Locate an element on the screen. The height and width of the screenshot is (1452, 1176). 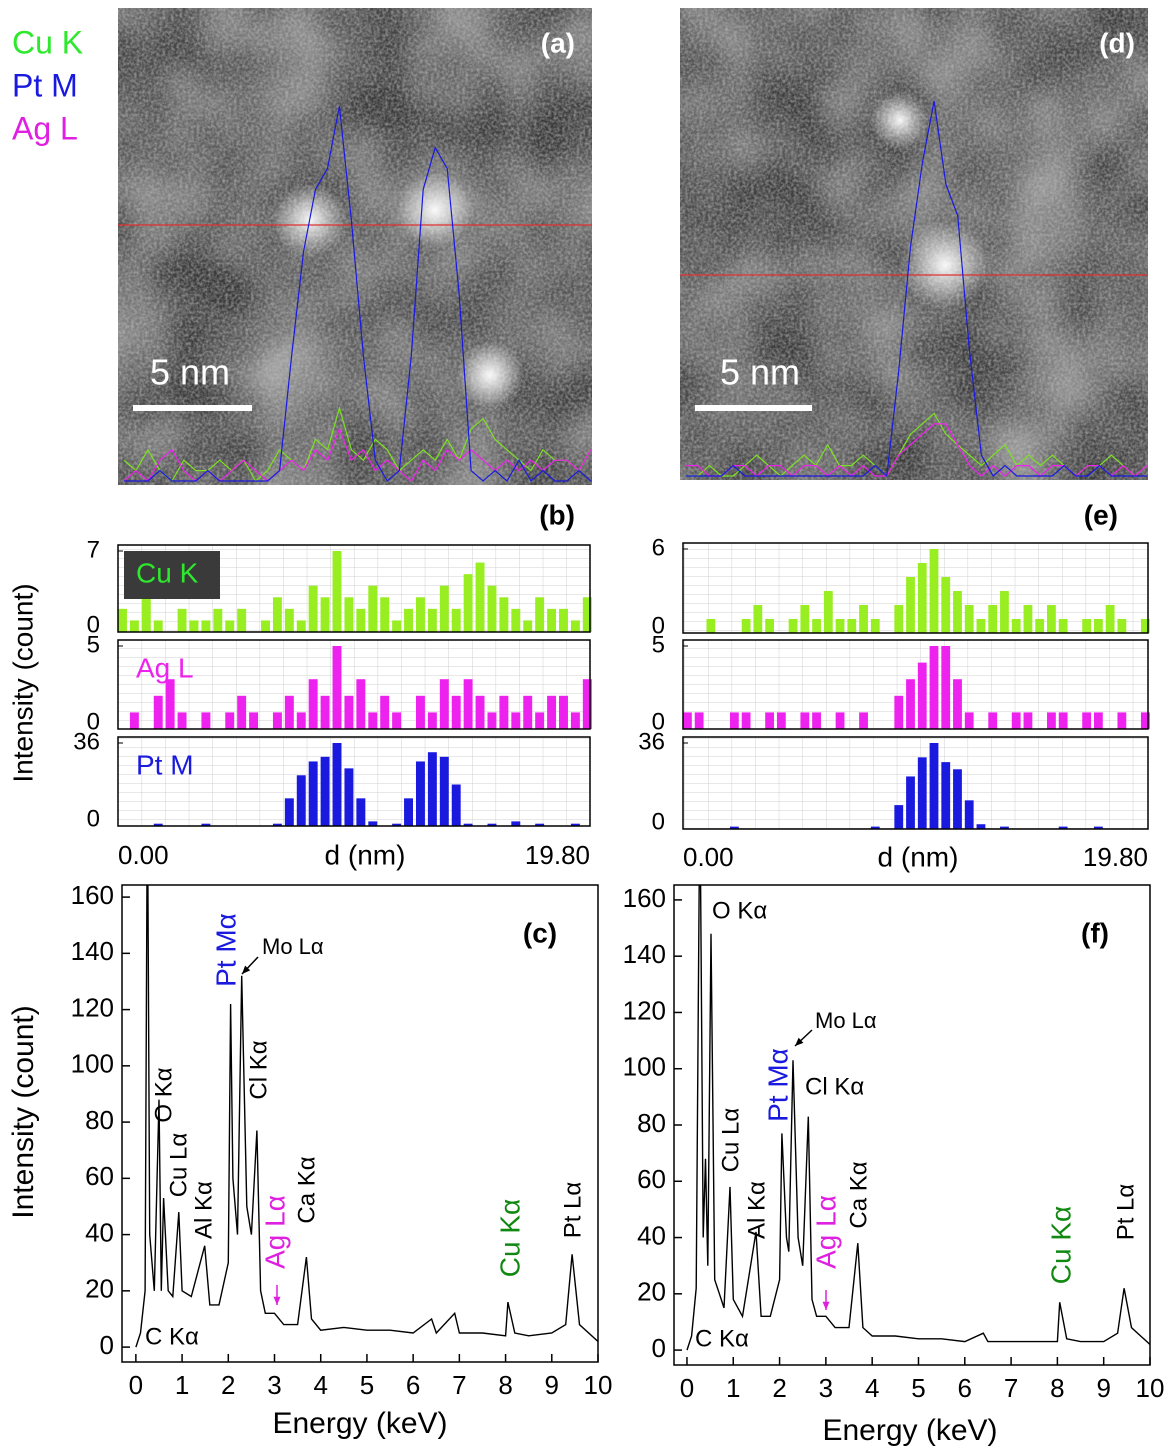
subplot-label: Pt M is located at coordinates (165, 764).